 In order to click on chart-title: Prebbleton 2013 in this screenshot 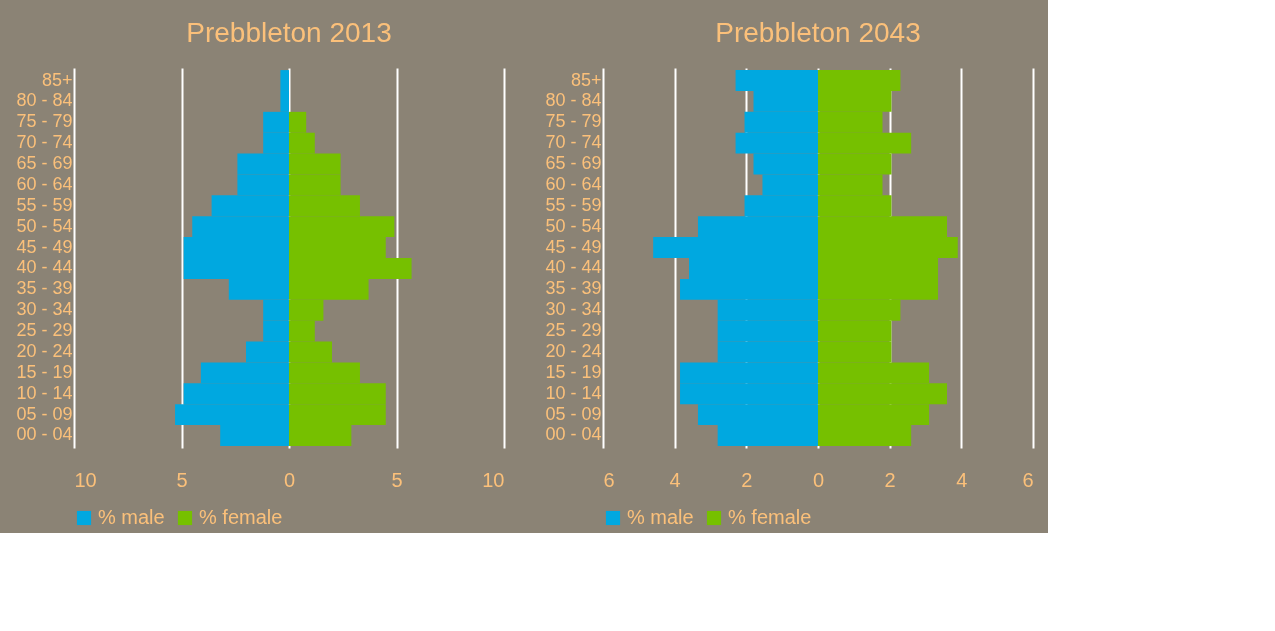, I will do `click(289, 32)`.